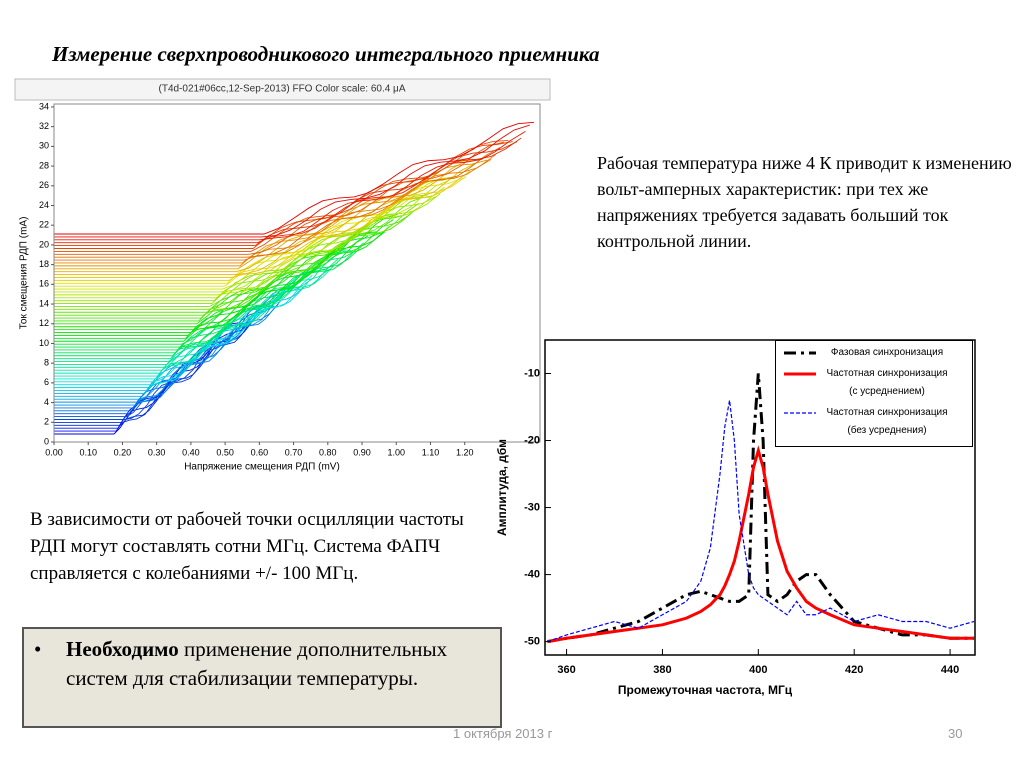 This screenshot has height=768, width=1024. What do you see at coordinates (532, 507) in the screenshot?
I see `y-tick-label: -30` at bounding box center [532, 507].